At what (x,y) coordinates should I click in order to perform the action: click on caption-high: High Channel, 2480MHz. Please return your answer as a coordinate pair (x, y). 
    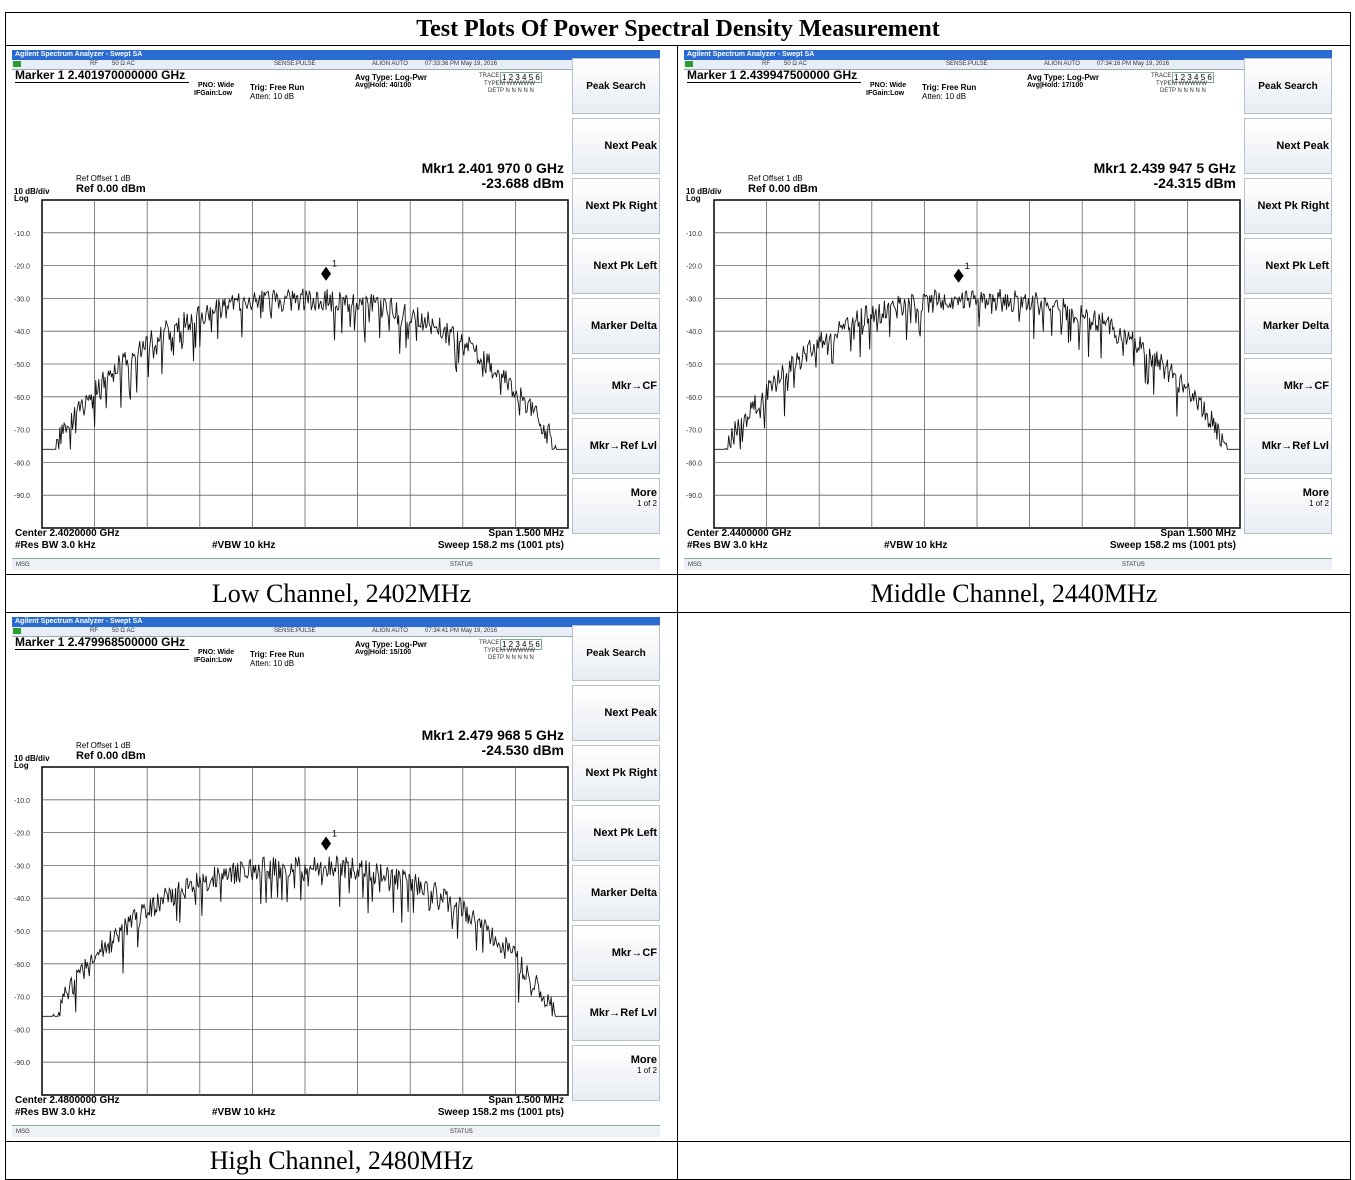
    Looking at the image, I should click on (341, 1160).